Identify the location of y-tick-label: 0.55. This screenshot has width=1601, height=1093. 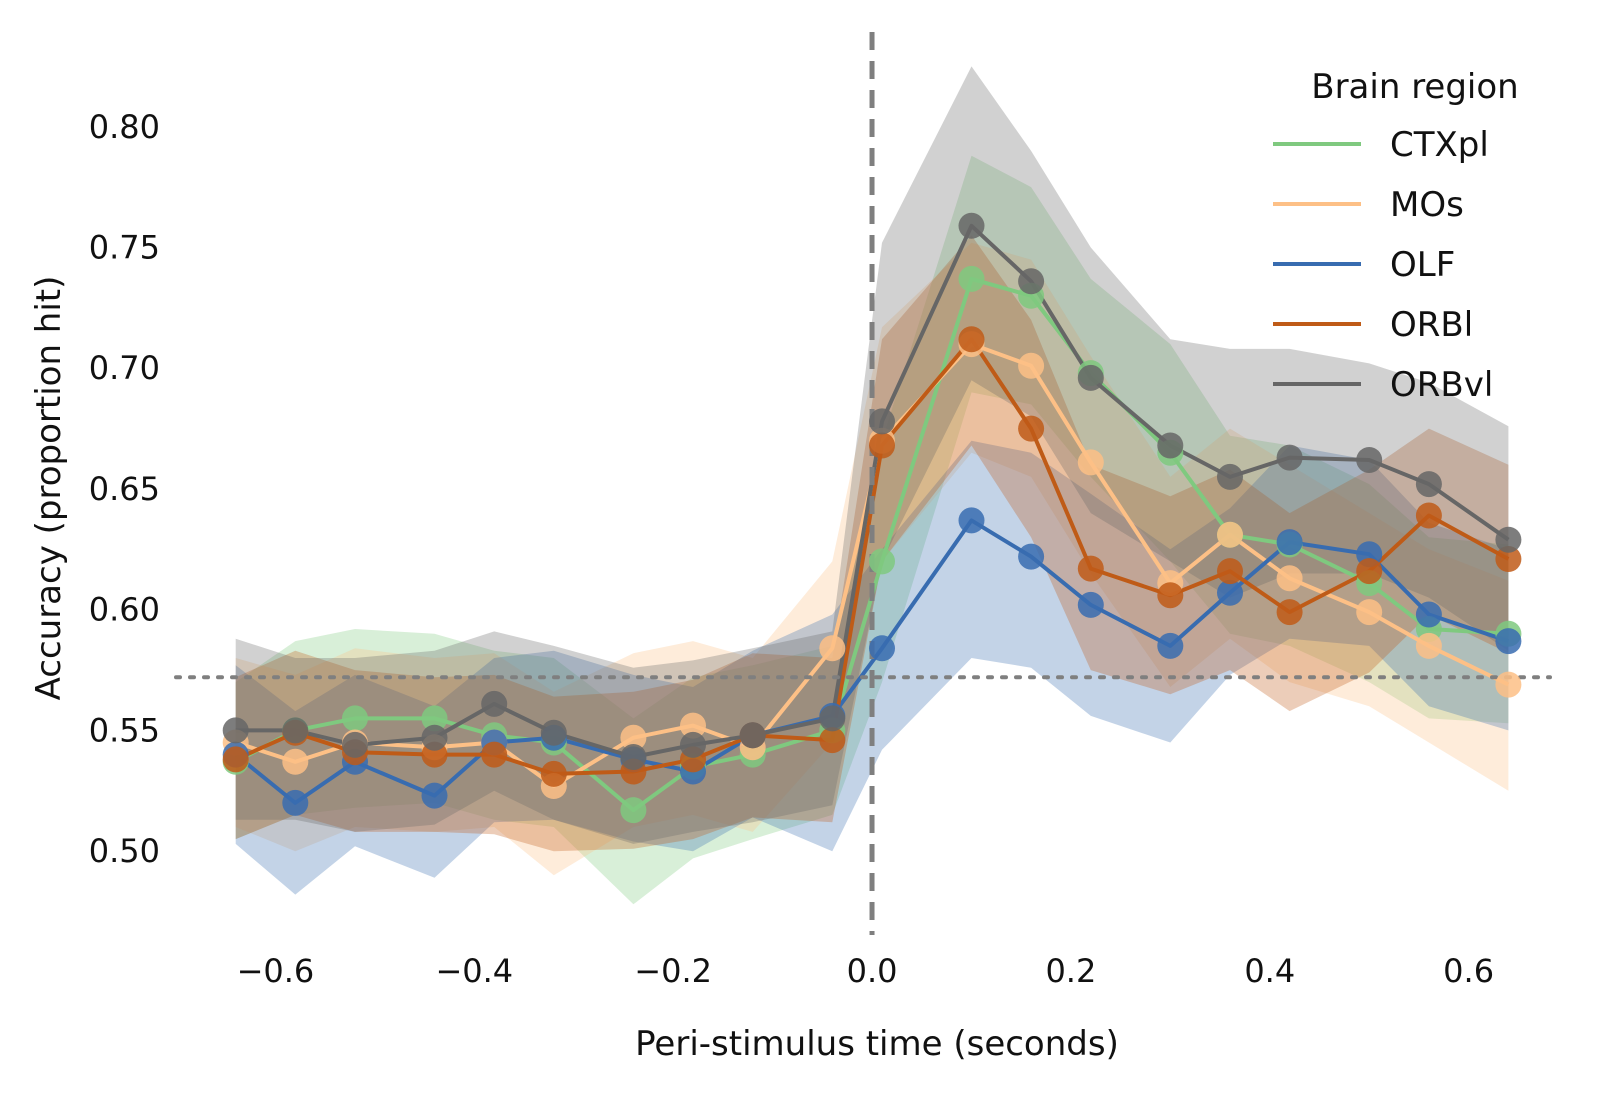
(124, 730).